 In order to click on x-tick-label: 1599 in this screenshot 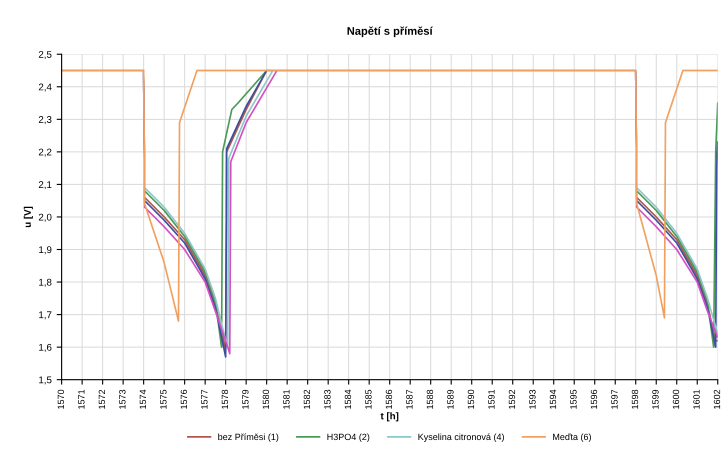, I will do `click(655, 399)`.